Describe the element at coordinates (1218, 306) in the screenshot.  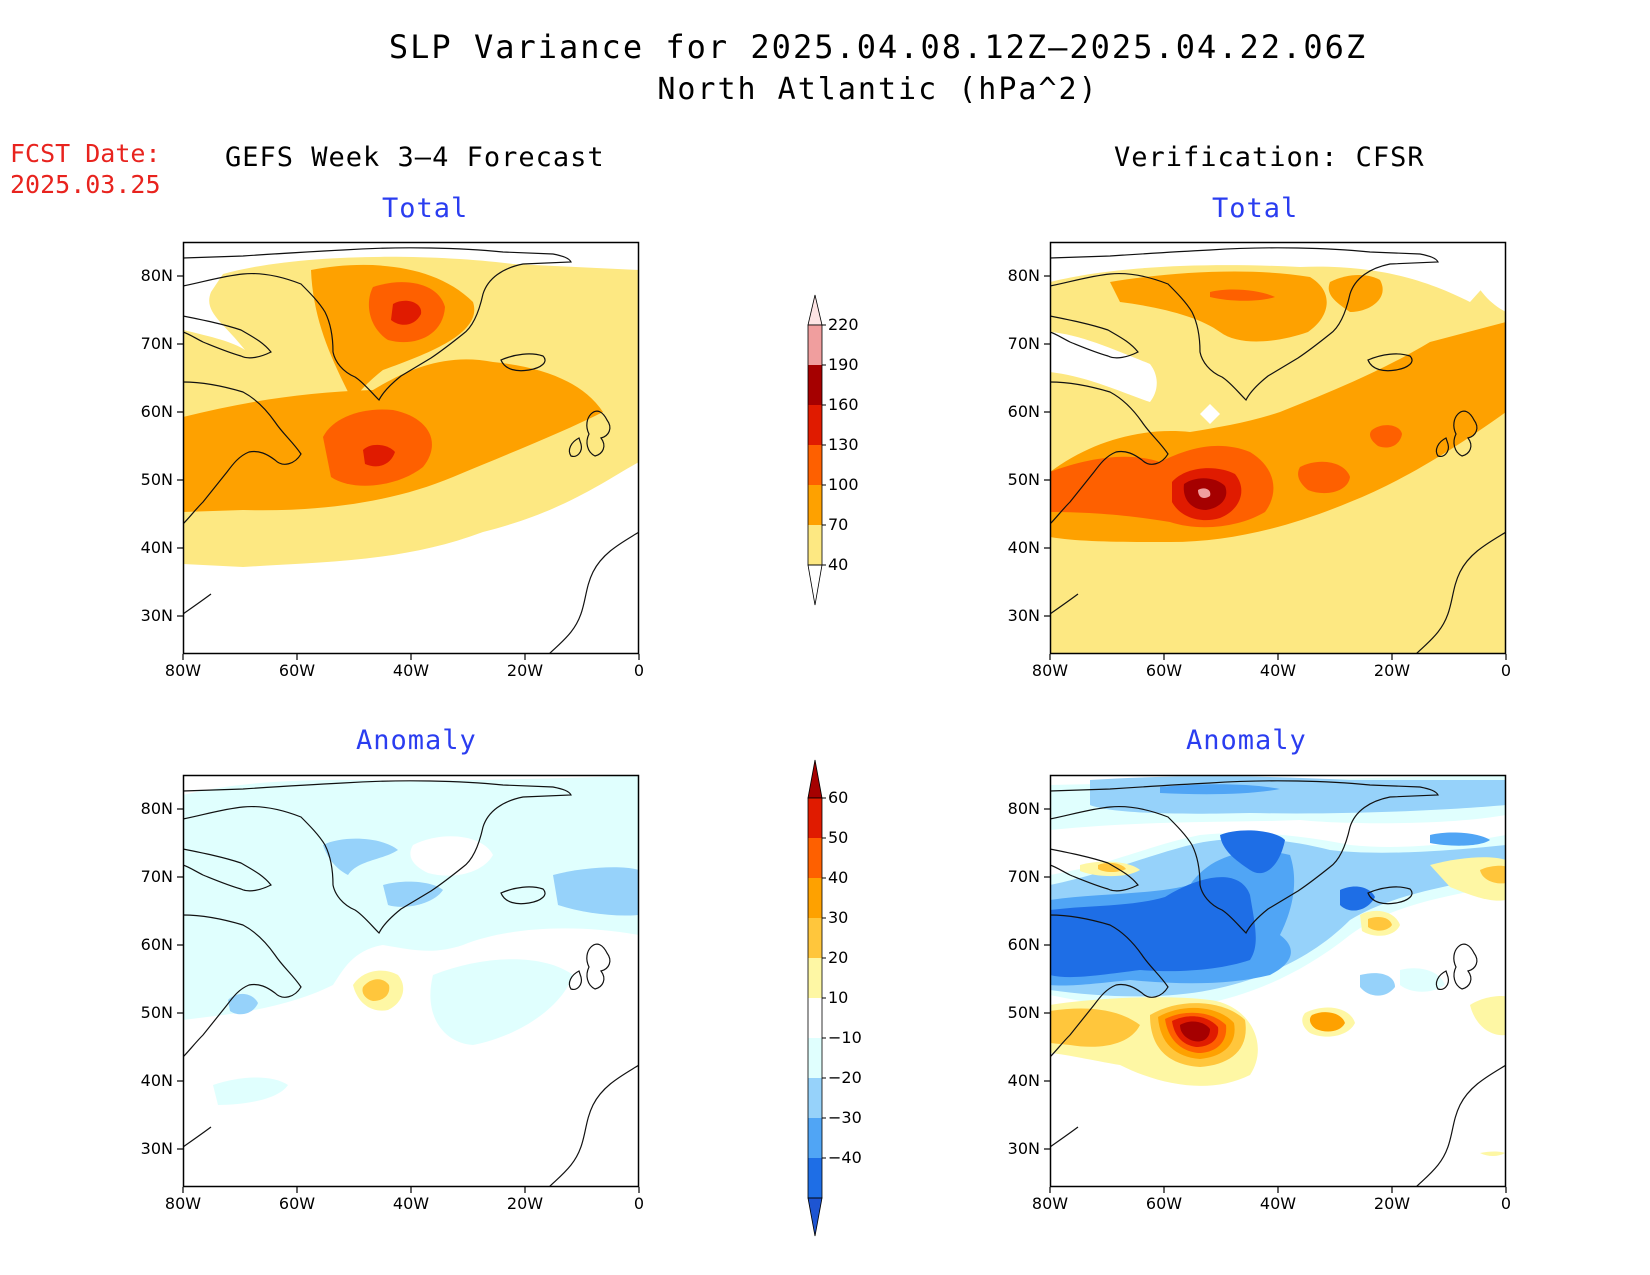
I see `contour-70-north` at that location.